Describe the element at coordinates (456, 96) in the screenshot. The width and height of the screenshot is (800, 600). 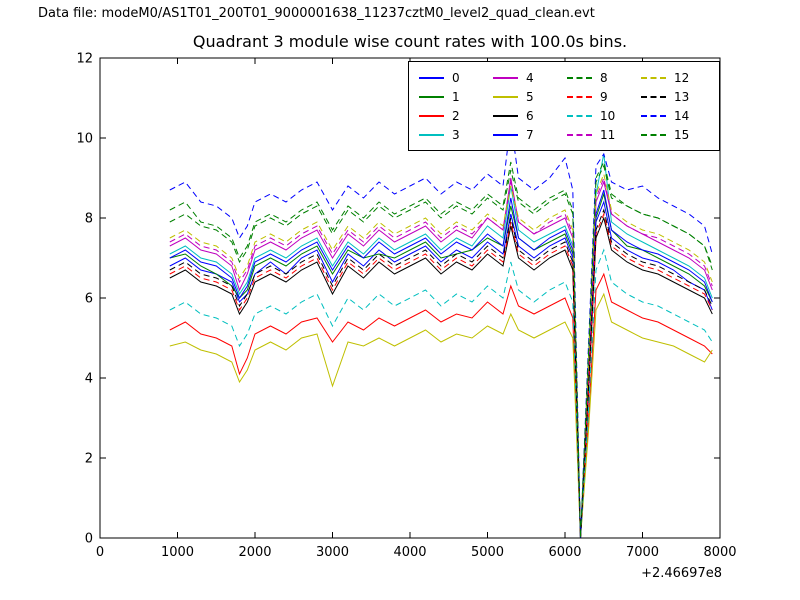
I see `legend-label: 1` at that location.